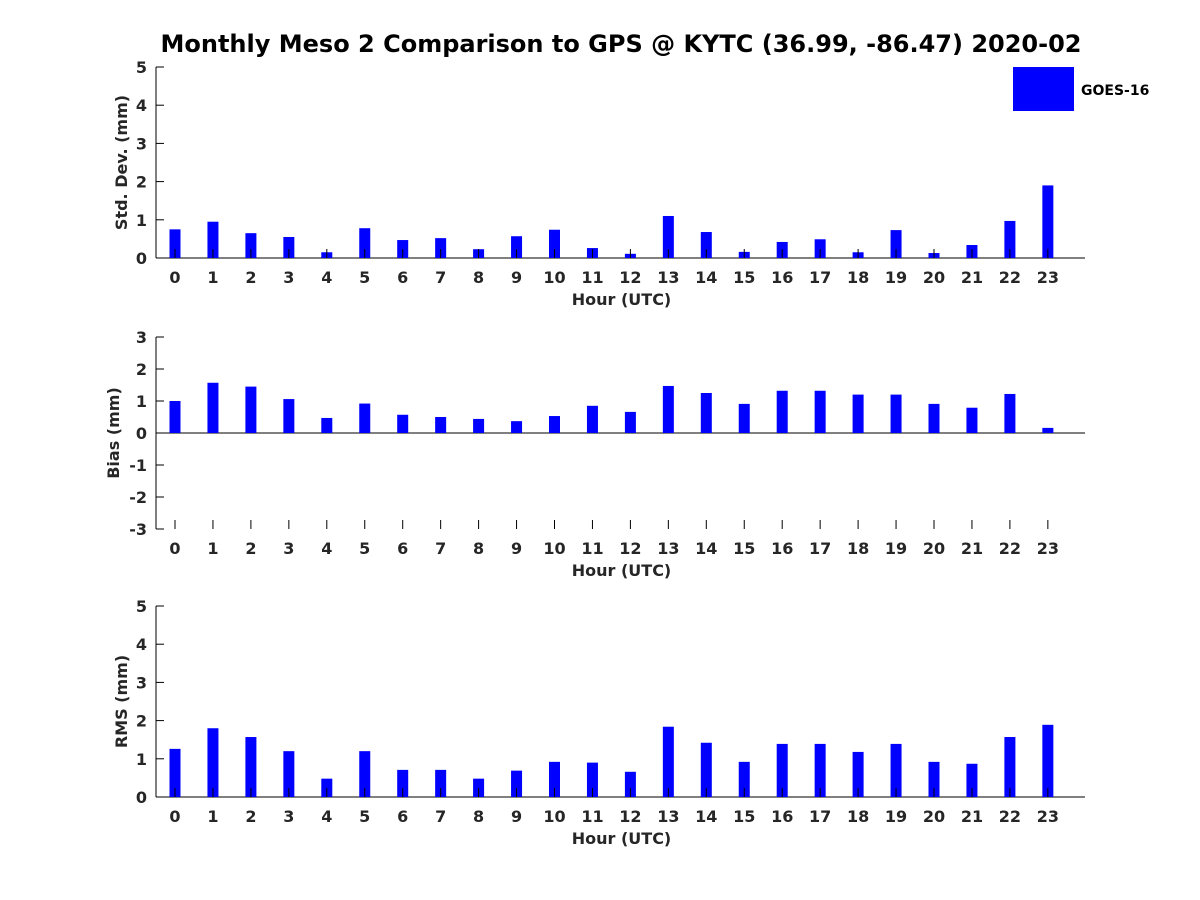  Describe the element at coordinates (121, 701) in the screenshot. I see `y-axis-label: RMS (mm)` at that location.